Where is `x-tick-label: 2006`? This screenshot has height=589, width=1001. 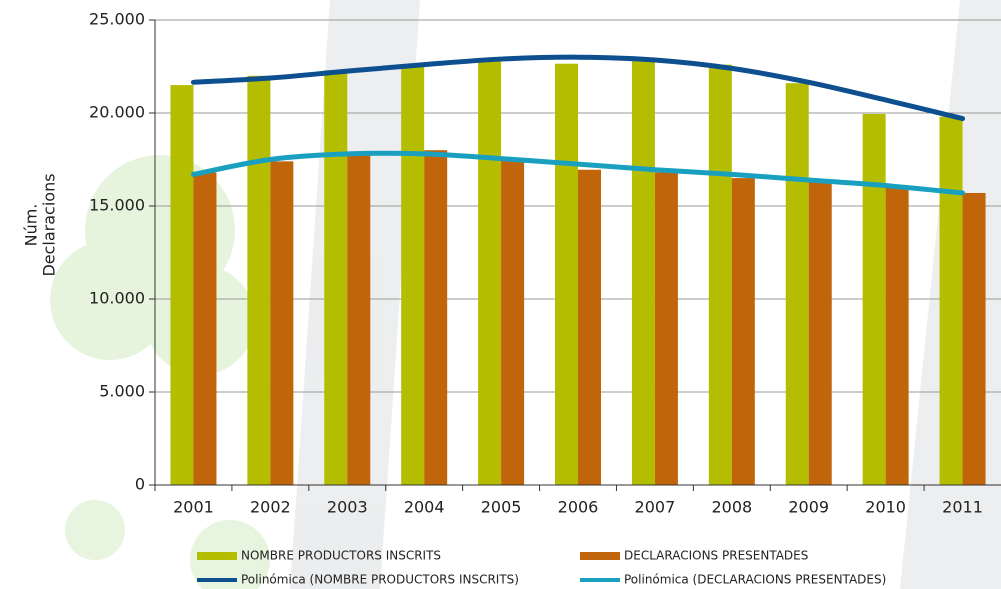
x-tick-label: 2006 is located at coordinates (578, 507).